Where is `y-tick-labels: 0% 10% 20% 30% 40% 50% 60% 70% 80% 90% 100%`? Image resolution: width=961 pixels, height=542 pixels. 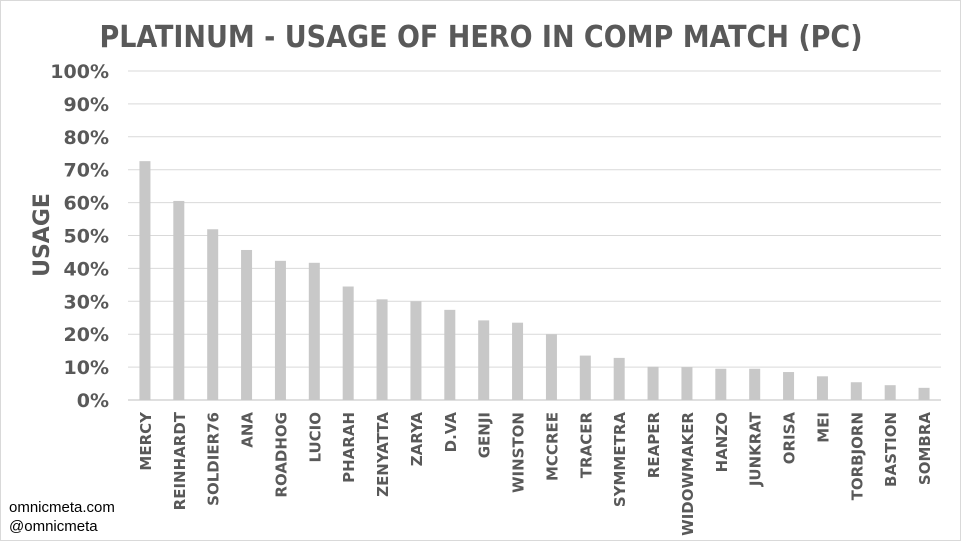
y-tick-labels: 0% 10% 20% 30% 40% 50% 60% 70% 80% 90% 100% is located at coordinates (79, 236).